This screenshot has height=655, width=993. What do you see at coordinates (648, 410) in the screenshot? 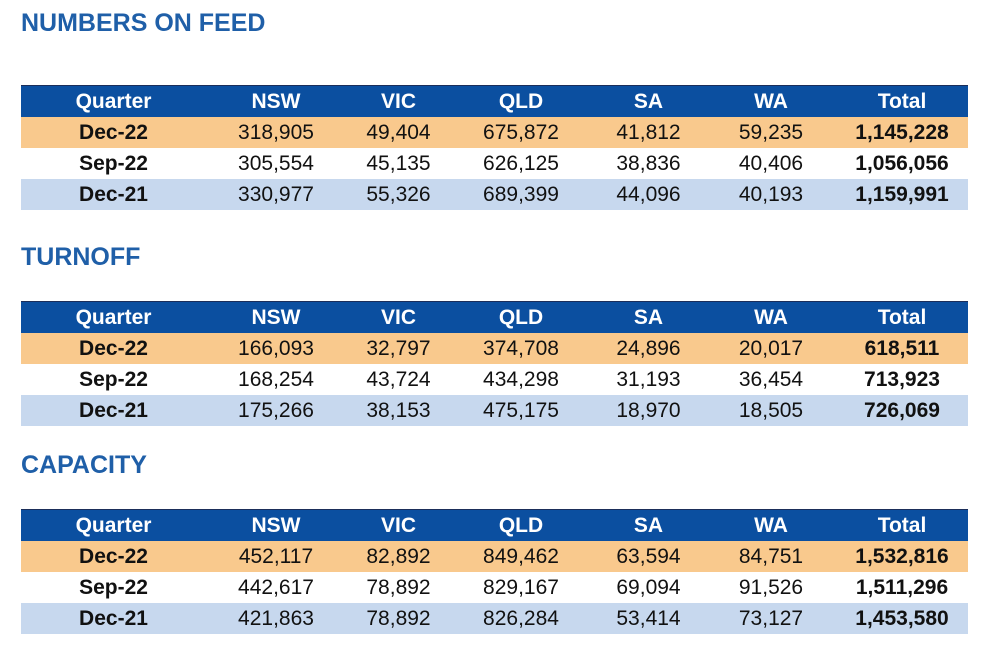
I see `sa-cell: 18,970` at bounding box center [648, 410].